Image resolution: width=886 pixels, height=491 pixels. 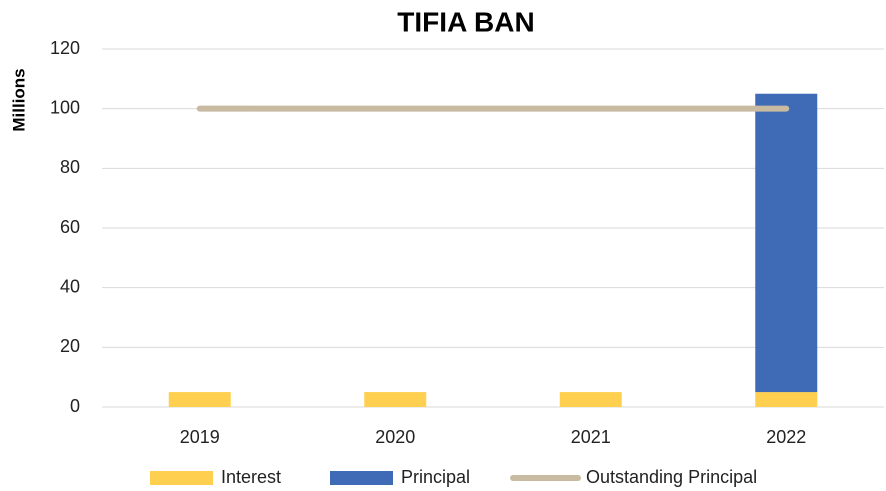 I want to click on y-tick-label: 100, so click(x=65, y=107).